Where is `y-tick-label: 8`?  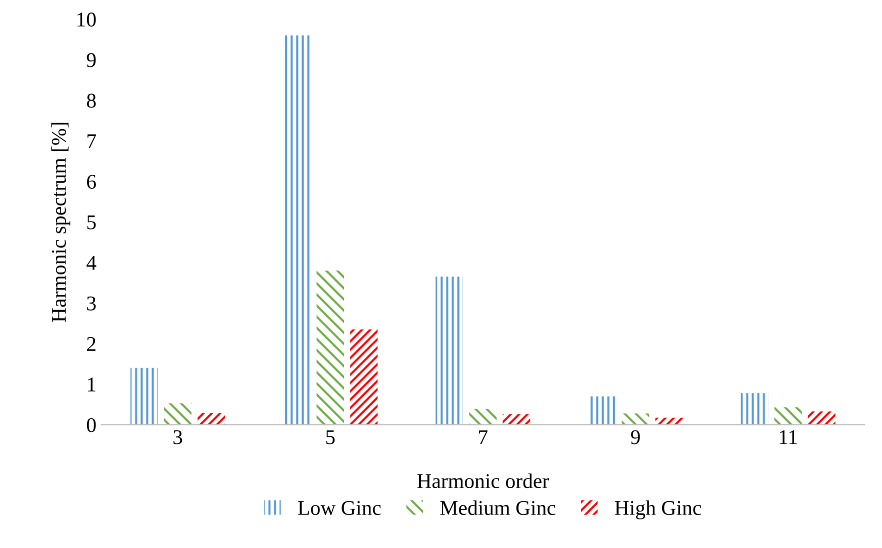 y-tick-label: 8 is located at coordinates (91, 101).